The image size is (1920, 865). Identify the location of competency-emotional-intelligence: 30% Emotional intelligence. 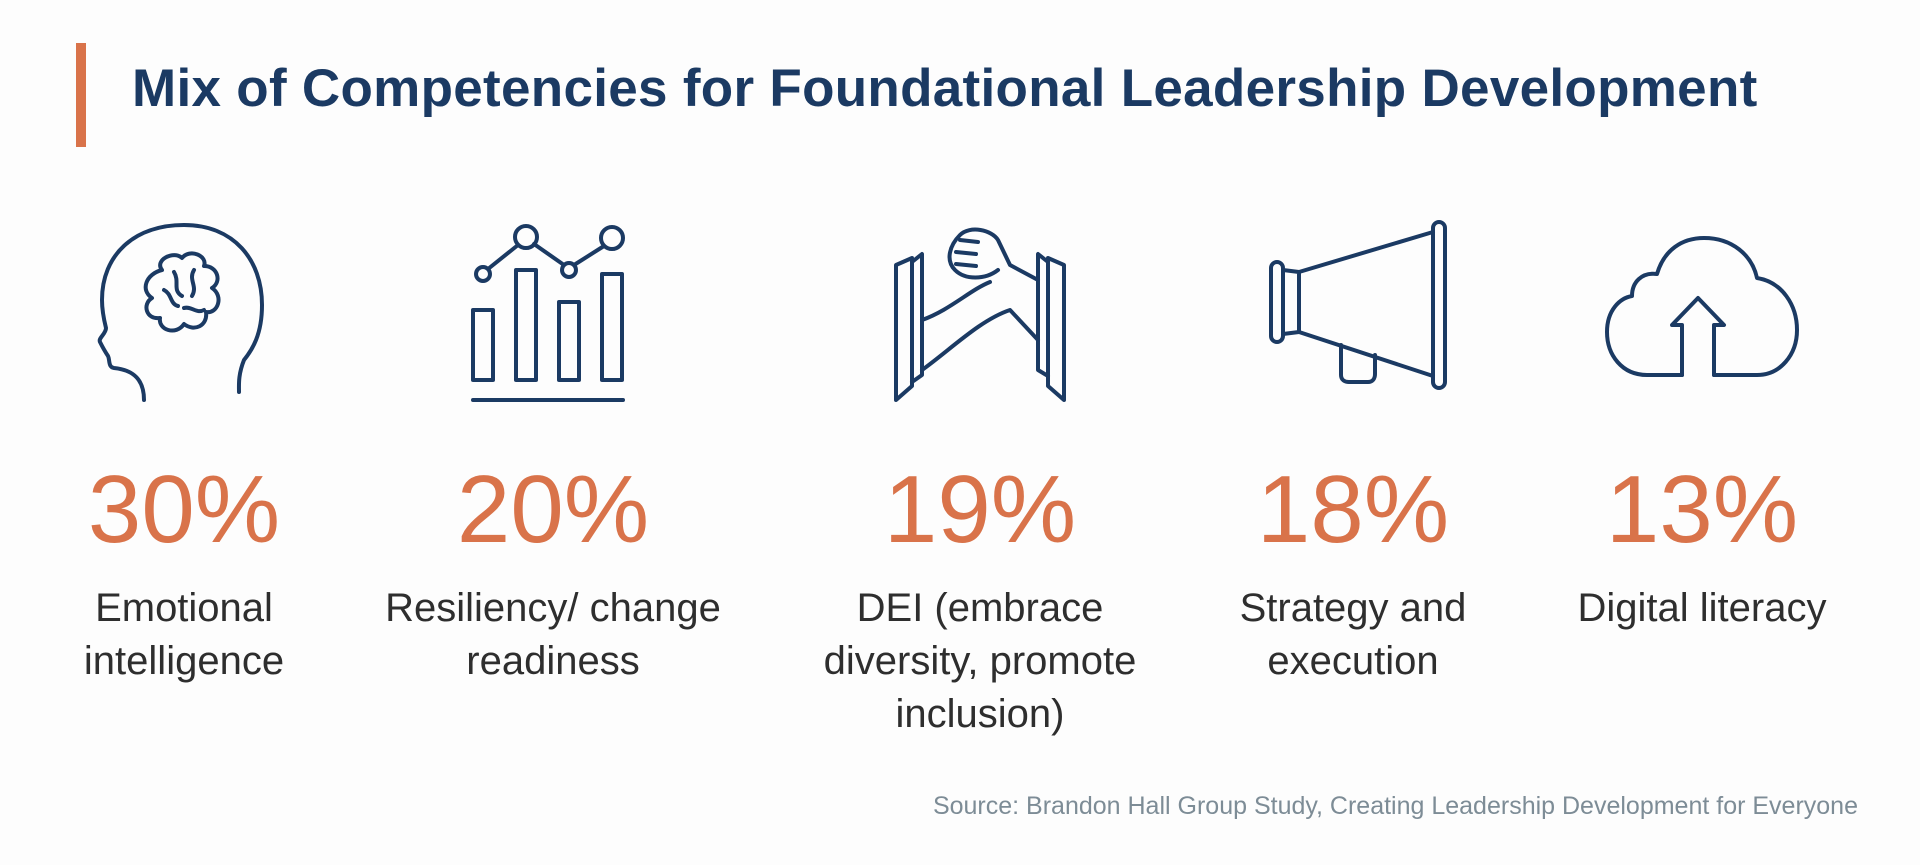
(187, 449).